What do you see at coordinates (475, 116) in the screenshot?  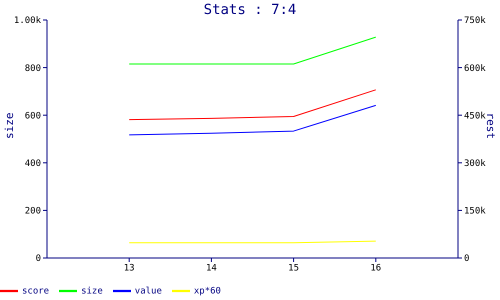 I see `y2-tick-label: 450k` at bounding box center [475, 116].